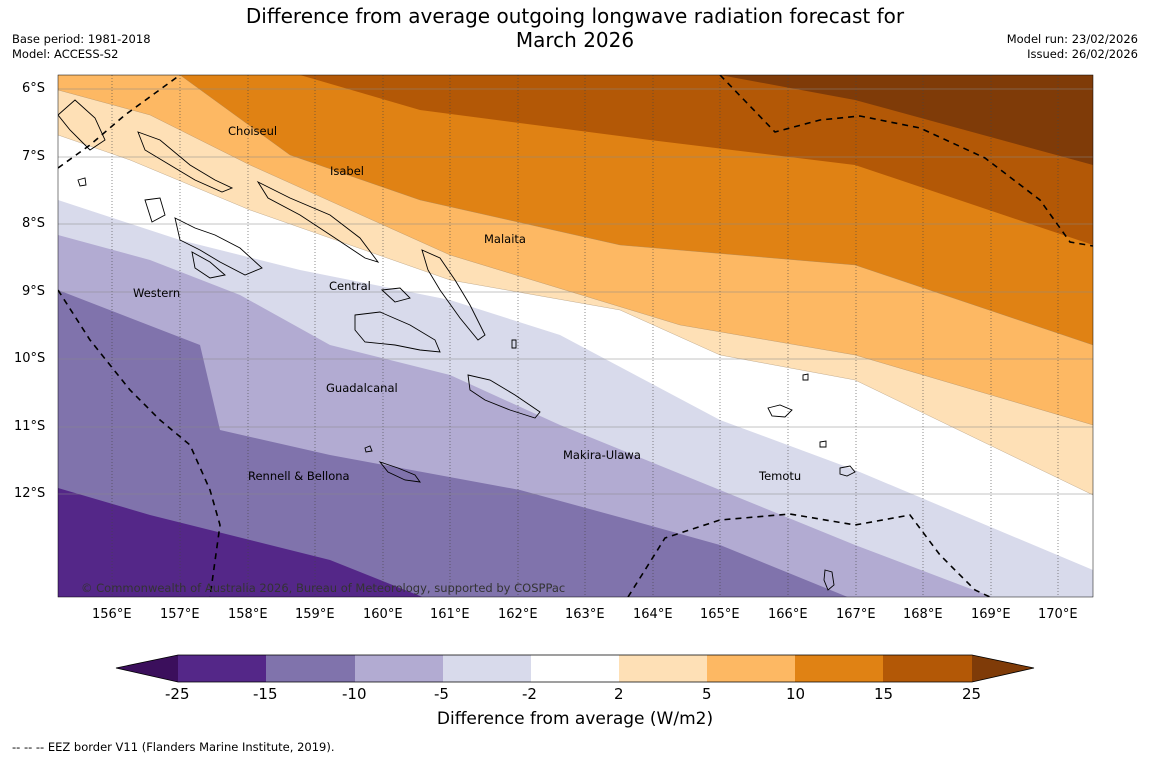 The image size is (1150, 758). I want to click on colorbar-tick: 15, so click(884, 694).